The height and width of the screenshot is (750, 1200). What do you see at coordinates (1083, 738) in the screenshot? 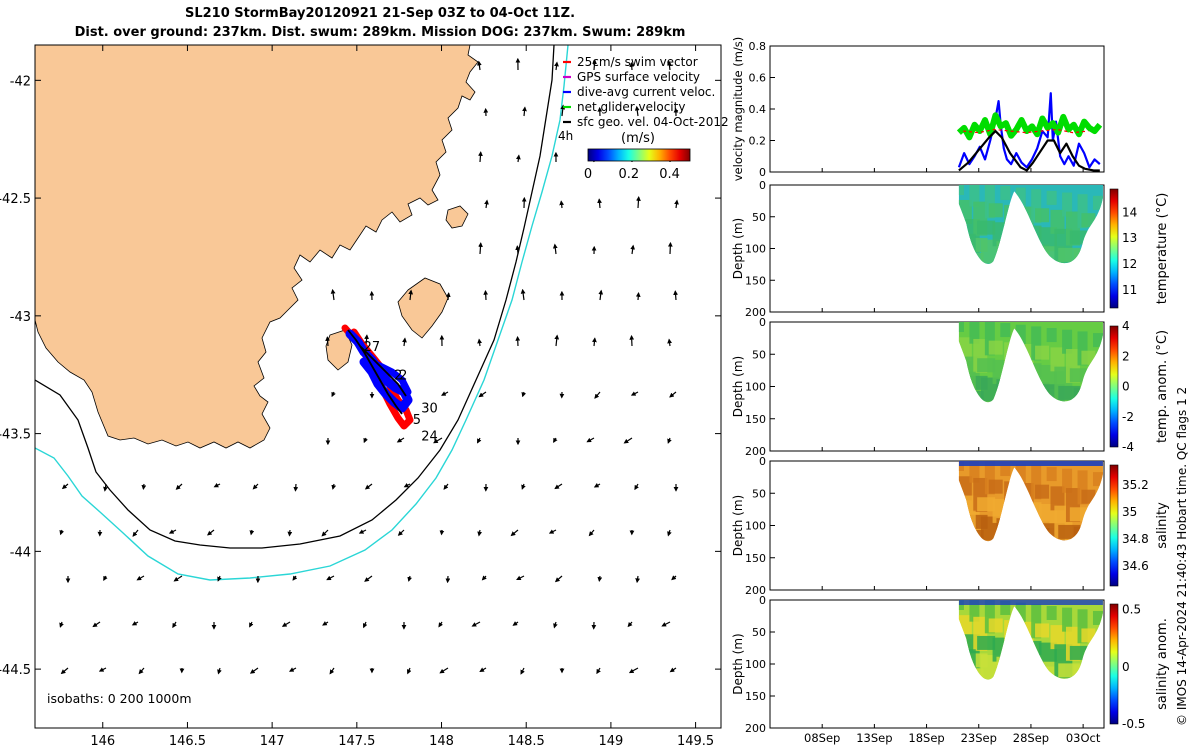
I see `time-xtick-label: 03Oct` at bounding box center [1083, 738].